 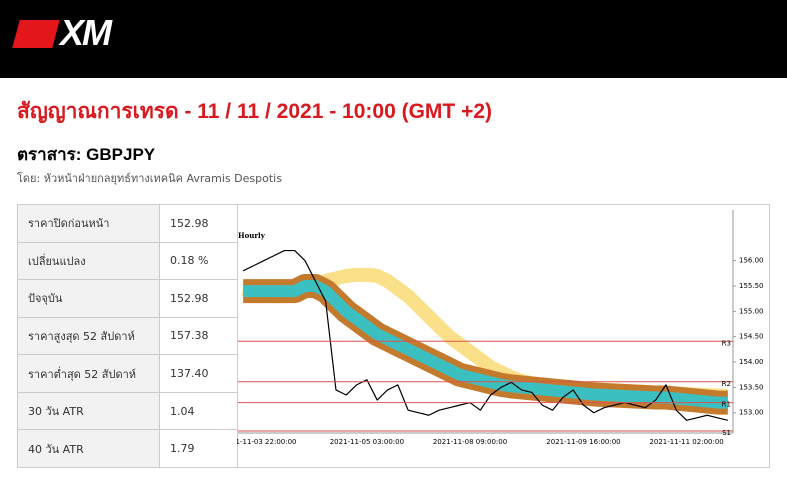 I want to click on y-tick-label: 155.50, so click(x=751, y=286).